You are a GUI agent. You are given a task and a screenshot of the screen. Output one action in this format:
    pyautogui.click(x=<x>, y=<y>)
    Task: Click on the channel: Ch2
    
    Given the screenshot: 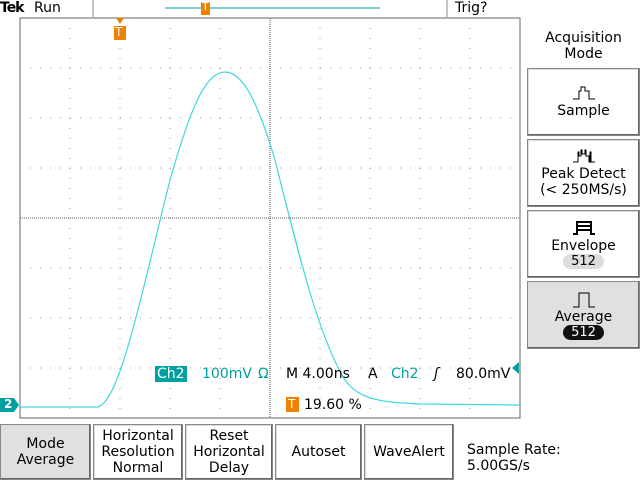 What is the action you would take?
    pyautogui.click(x=171, y=374)
    